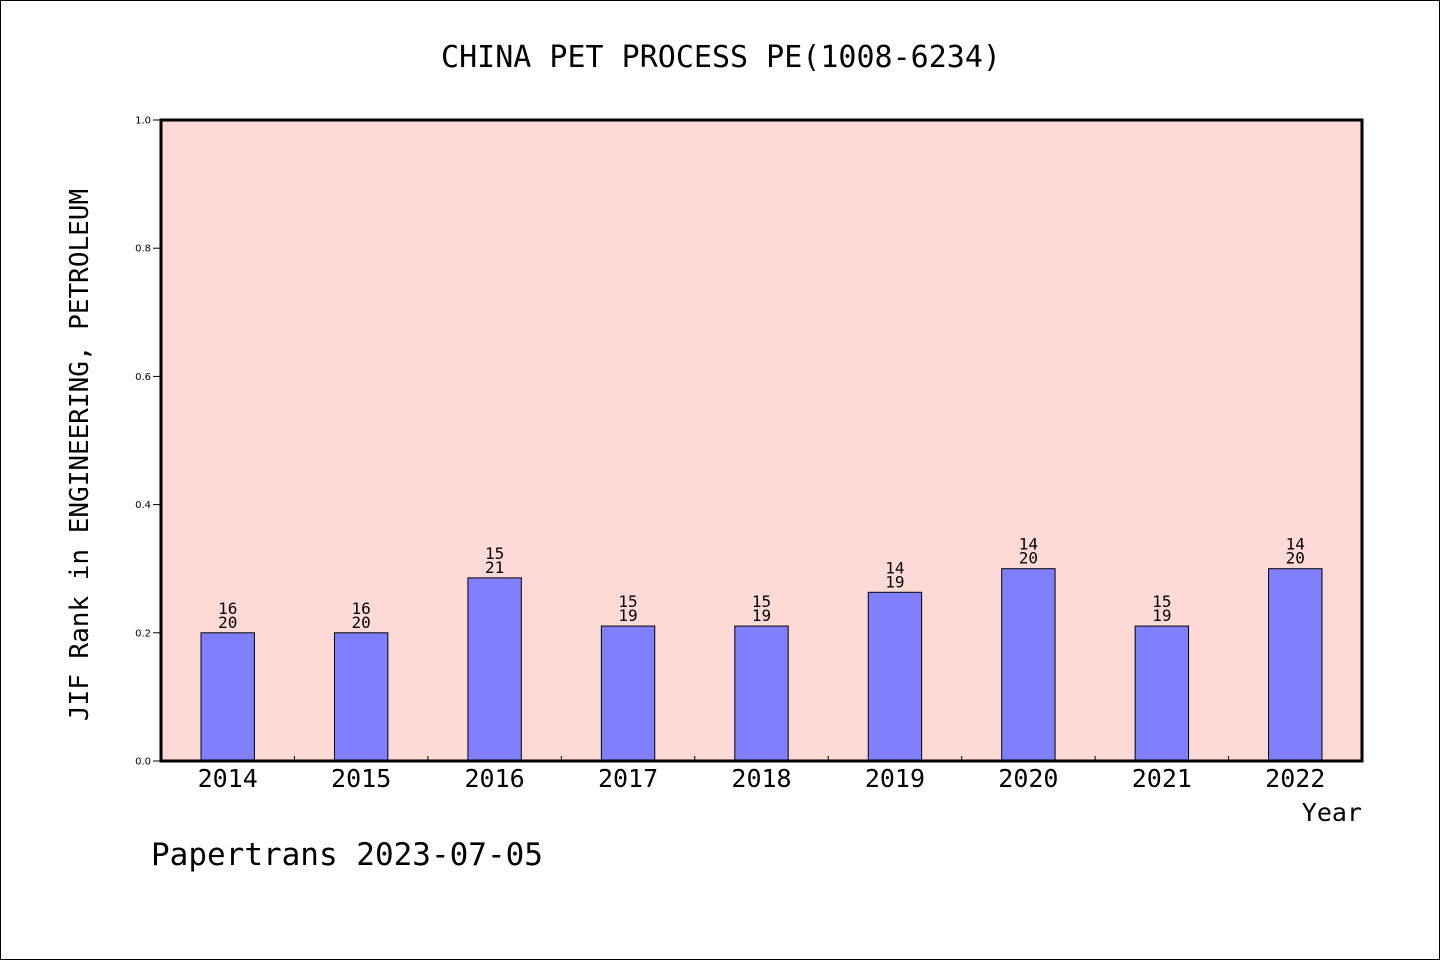  What do you see at coordinates (1295, 778) in the screenshot?
I see `x-tick-label: 2022` at bounding box center [1295, 778].